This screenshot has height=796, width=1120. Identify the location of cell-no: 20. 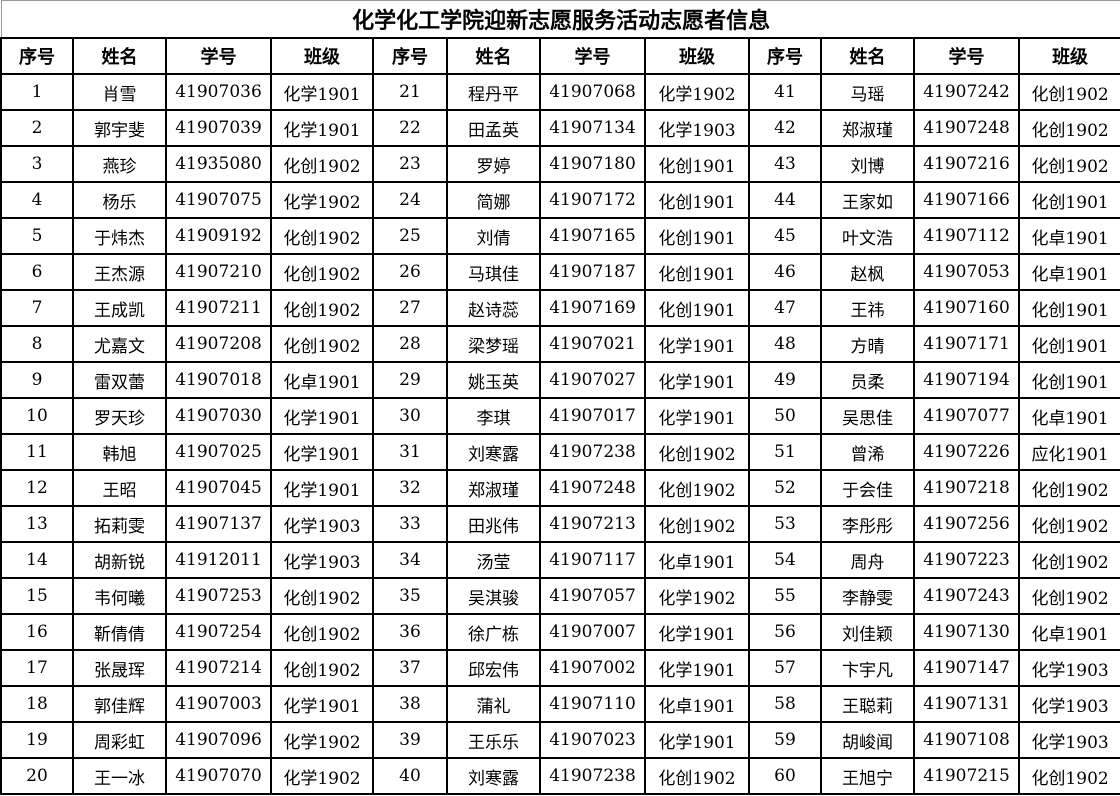
(37, 776).